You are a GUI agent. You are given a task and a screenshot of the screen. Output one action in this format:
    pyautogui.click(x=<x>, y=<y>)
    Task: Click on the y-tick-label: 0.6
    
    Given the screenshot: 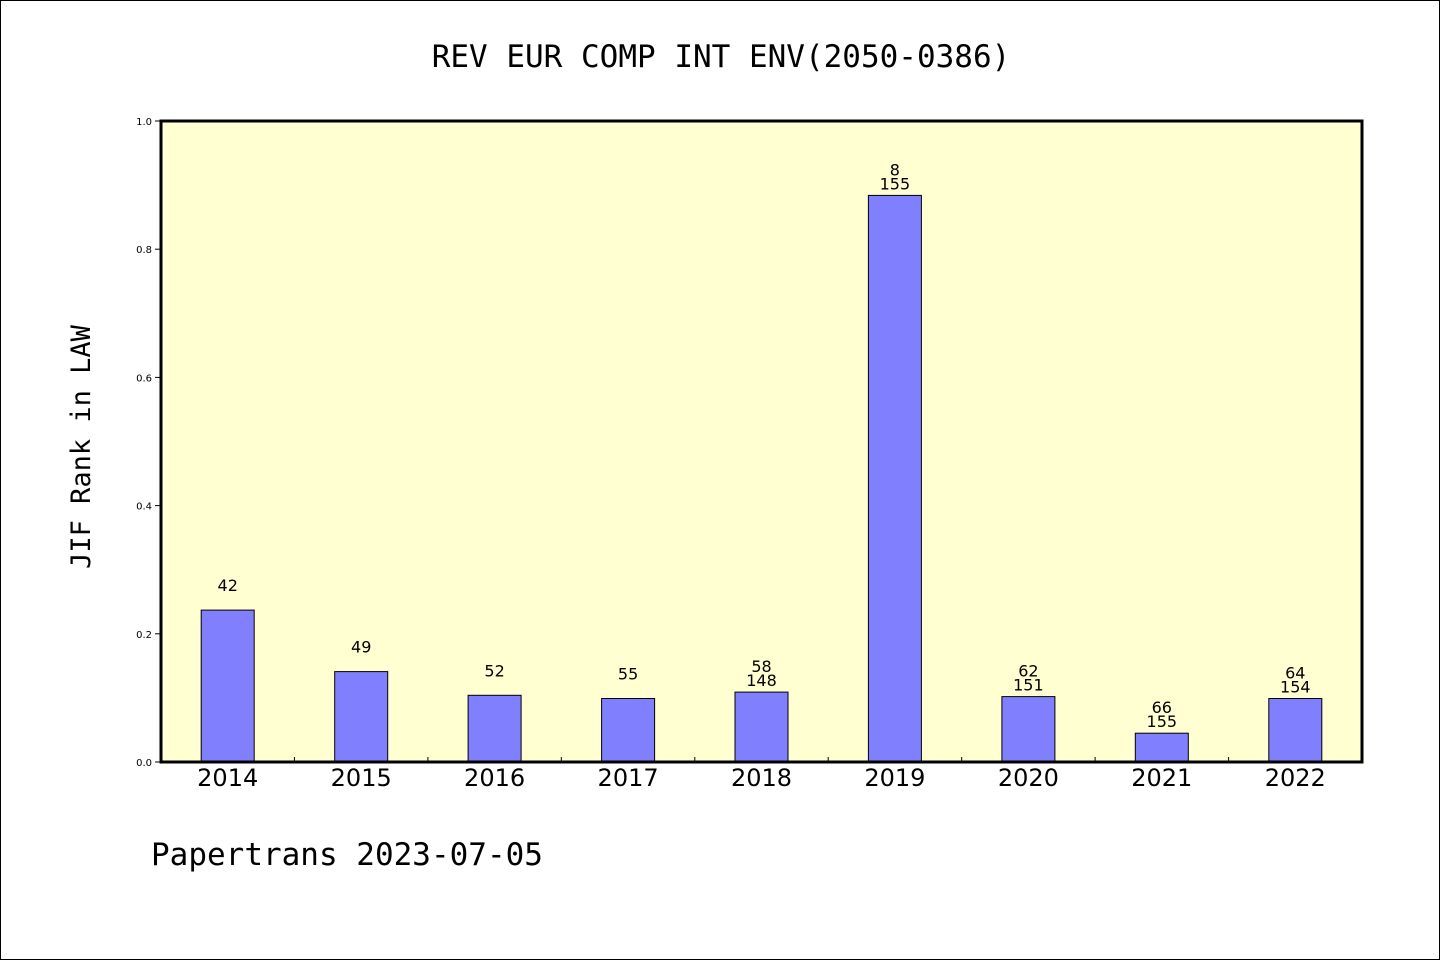 What is the action you would take?
    pyautogui.click(x=144, y=378)
    